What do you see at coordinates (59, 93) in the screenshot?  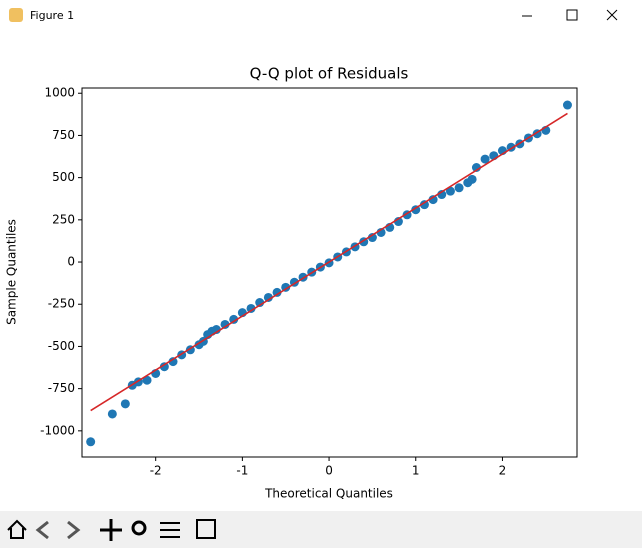 I see `y-tick-label: 1000` at bounding box center [59, 93].